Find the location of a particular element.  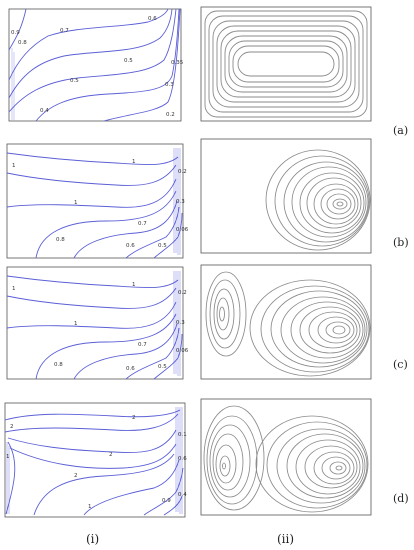

column-label-ii: (ii) is located at coordinates (286, 539).